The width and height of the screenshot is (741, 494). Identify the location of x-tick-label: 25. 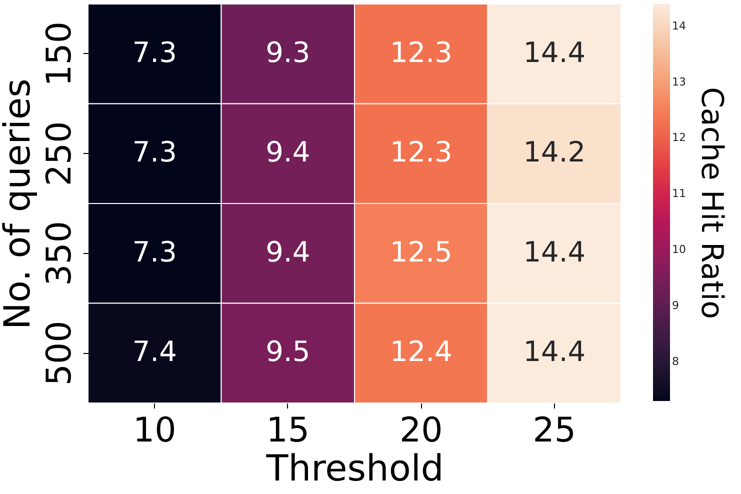
(554, 430).